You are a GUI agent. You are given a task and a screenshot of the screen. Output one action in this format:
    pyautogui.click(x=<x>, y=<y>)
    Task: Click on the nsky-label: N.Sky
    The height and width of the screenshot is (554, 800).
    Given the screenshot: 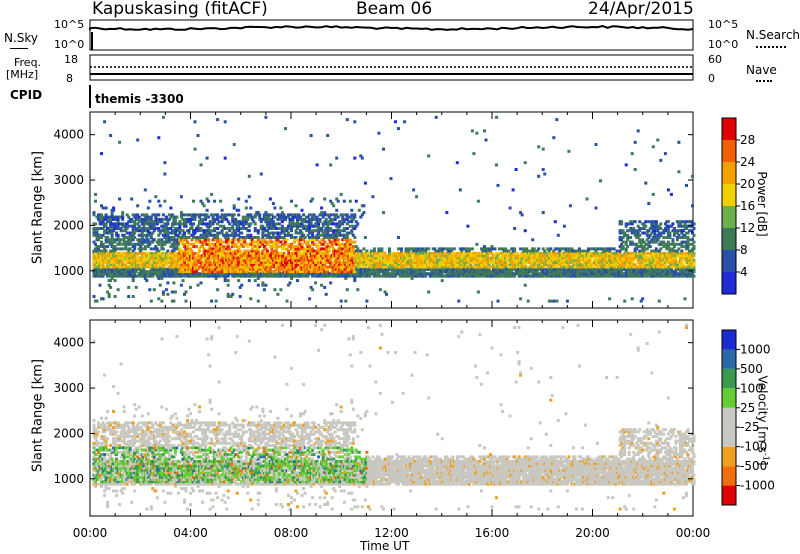 What is the action you would take?
    pyautogui.click(x=21, y=38)
    